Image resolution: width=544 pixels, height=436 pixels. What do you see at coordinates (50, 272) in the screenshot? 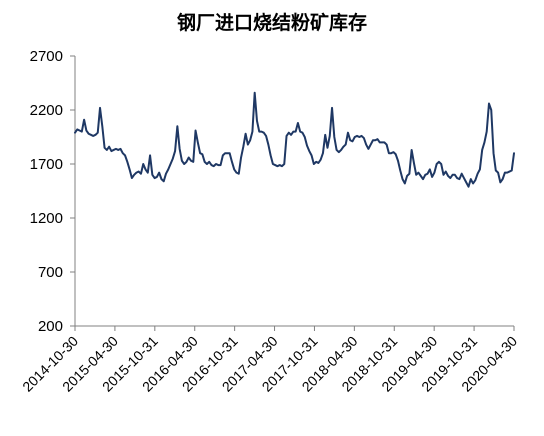
I see `y-tick-label: 700` at bounding box center [50, 272].